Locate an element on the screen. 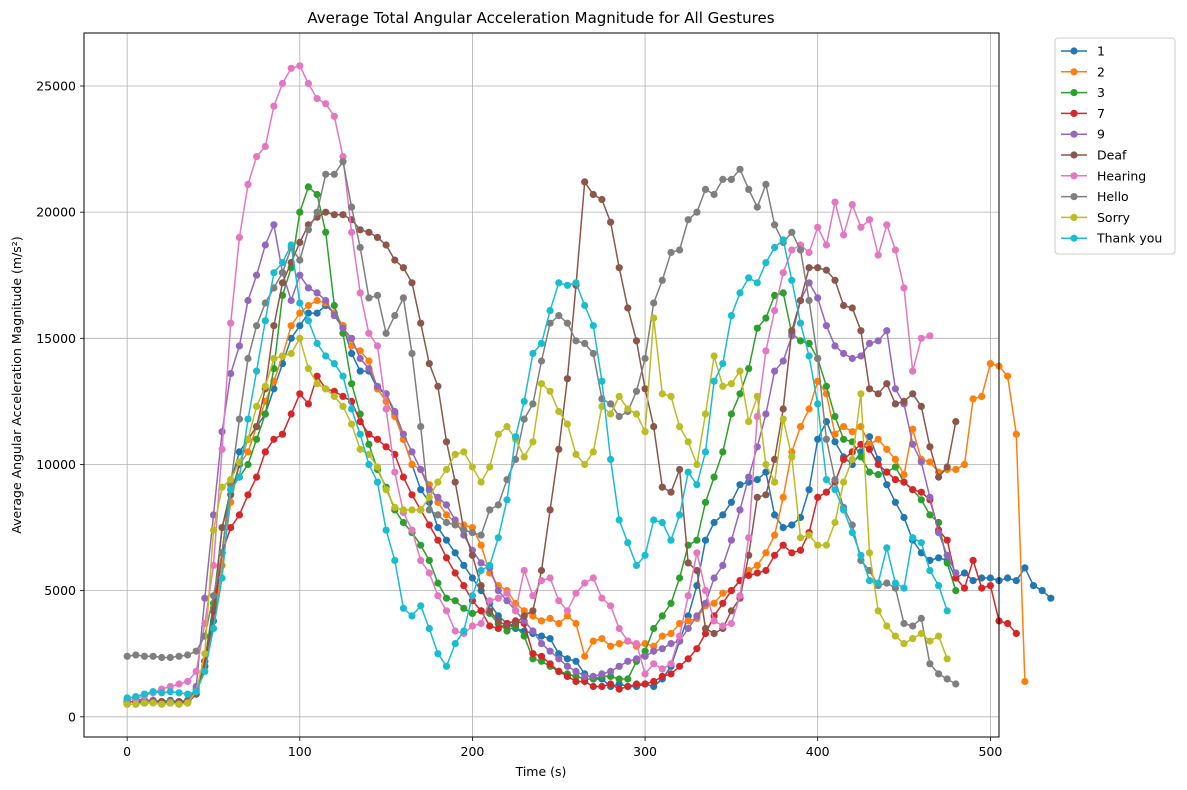 This screenshot has height=790, width=1187. x-tick-label: 400 is located at coordinates (818, 751).